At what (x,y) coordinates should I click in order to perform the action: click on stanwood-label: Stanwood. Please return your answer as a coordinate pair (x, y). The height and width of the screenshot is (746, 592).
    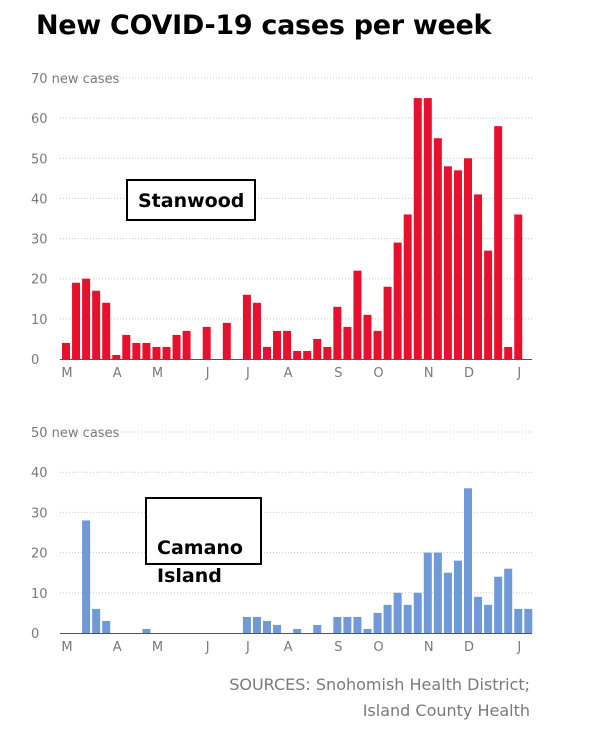
    Looking at the image, I should click on (191, 200).